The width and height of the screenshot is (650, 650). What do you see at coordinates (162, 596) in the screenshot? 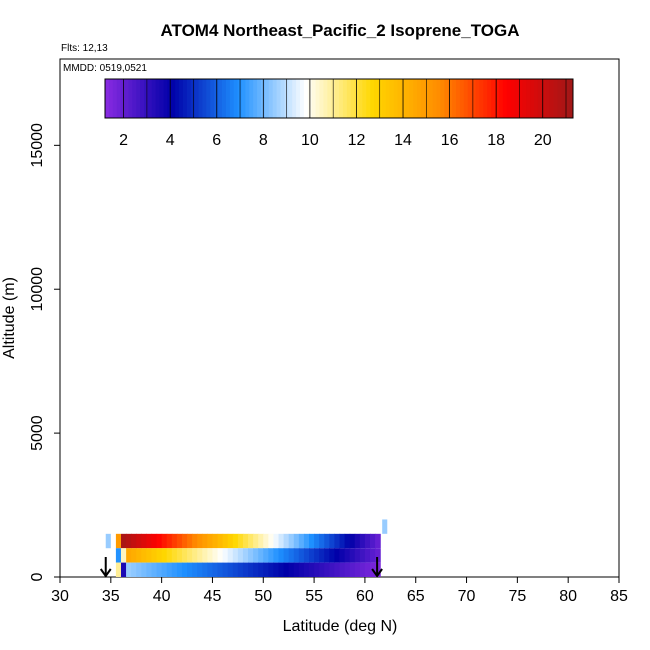
I see `x-tick-label: 40` at bounding box center [162, 596].